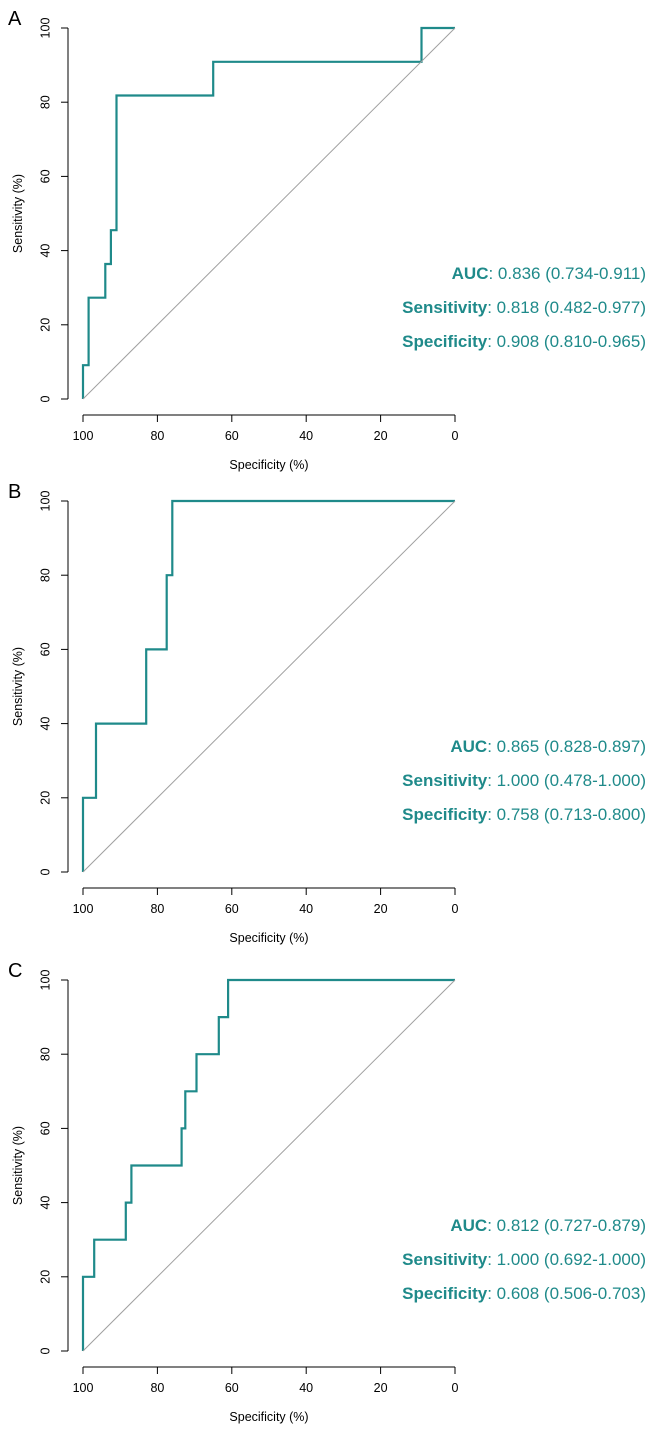 The image size is (649, 1430). I want to click on stat-value: : 0.608 (0.506-0.703), so click(566, 1293).